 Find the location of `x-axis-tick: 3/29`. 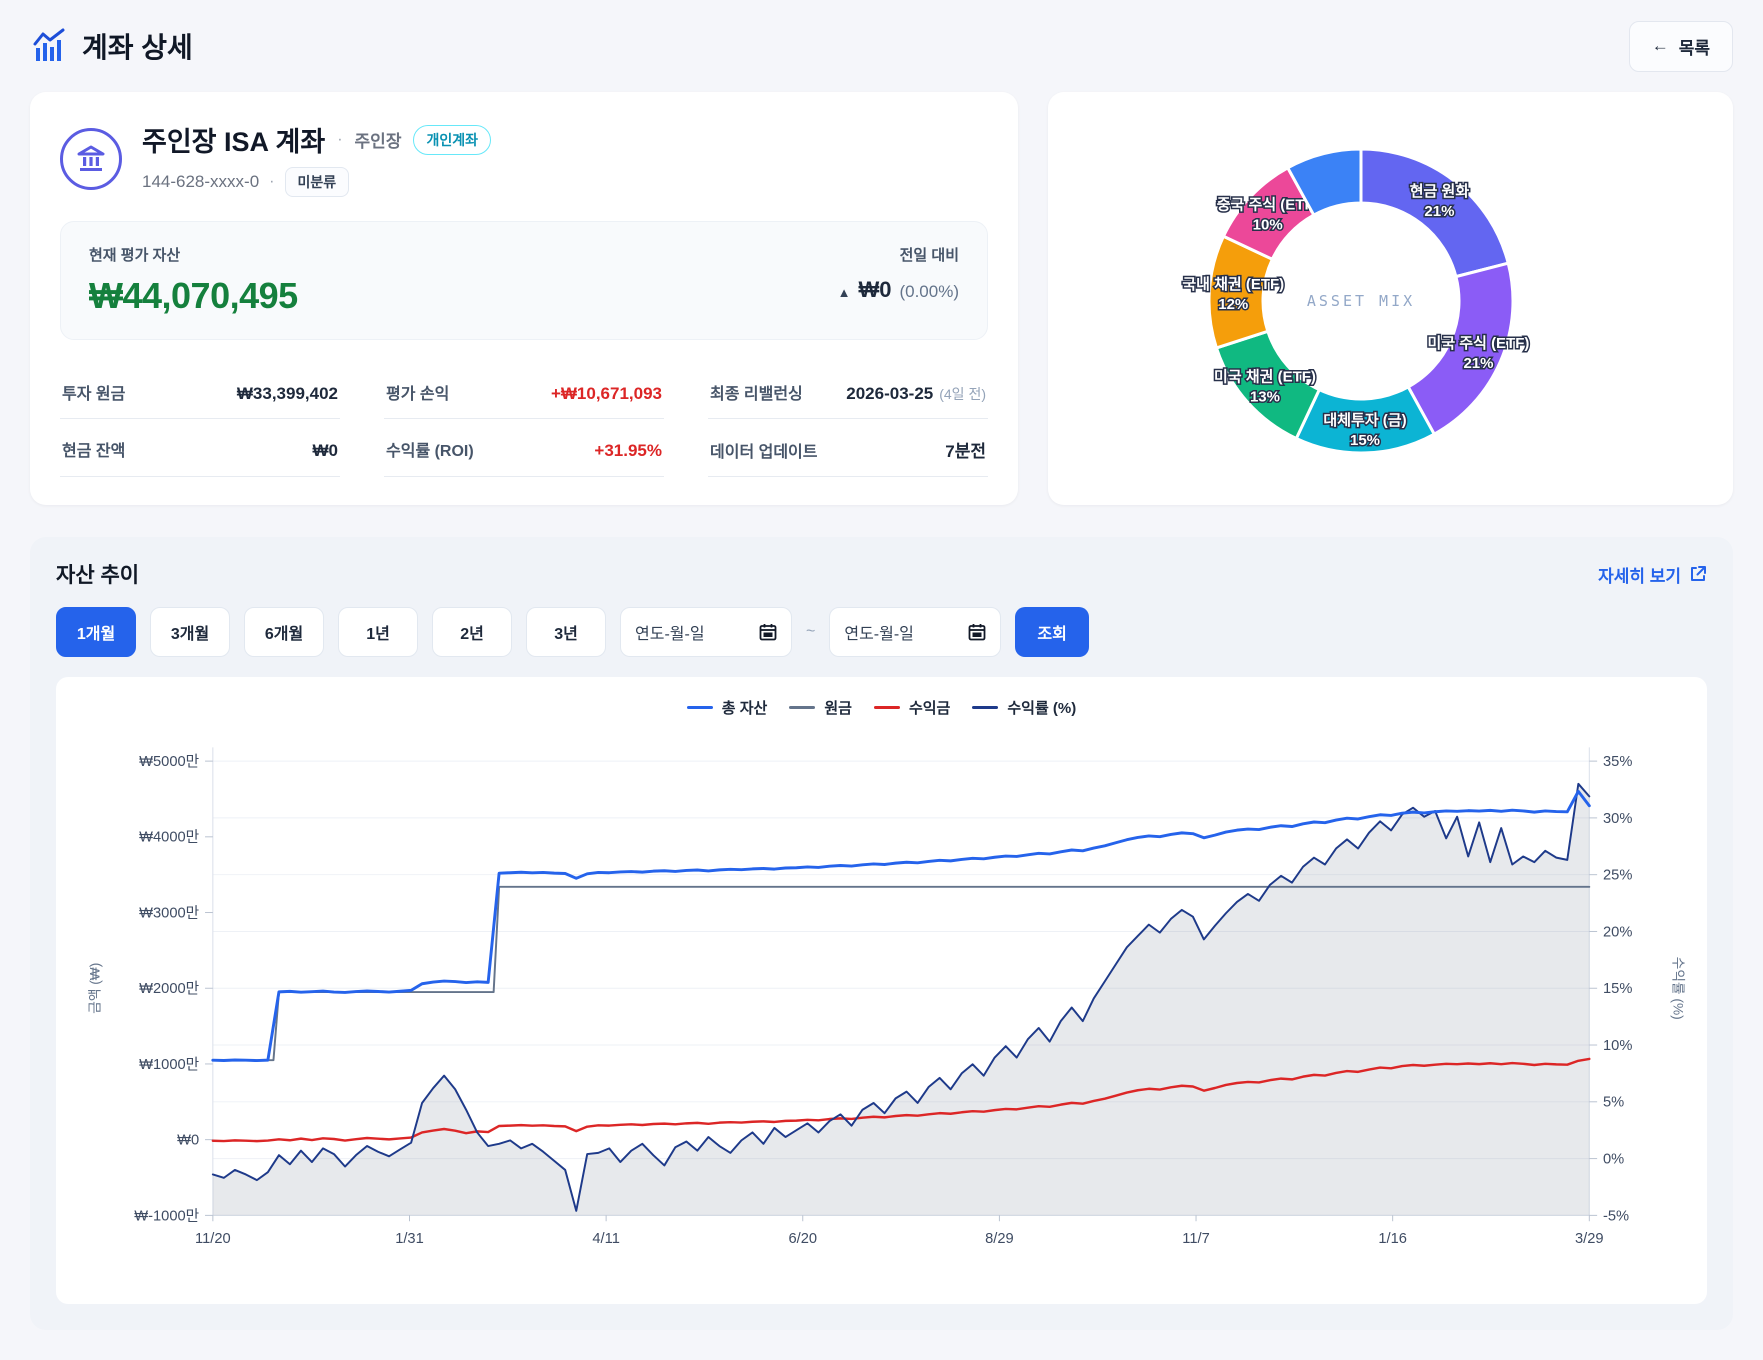

x-axis-tick: 3/29 is located at coordinates (1589, 1239).